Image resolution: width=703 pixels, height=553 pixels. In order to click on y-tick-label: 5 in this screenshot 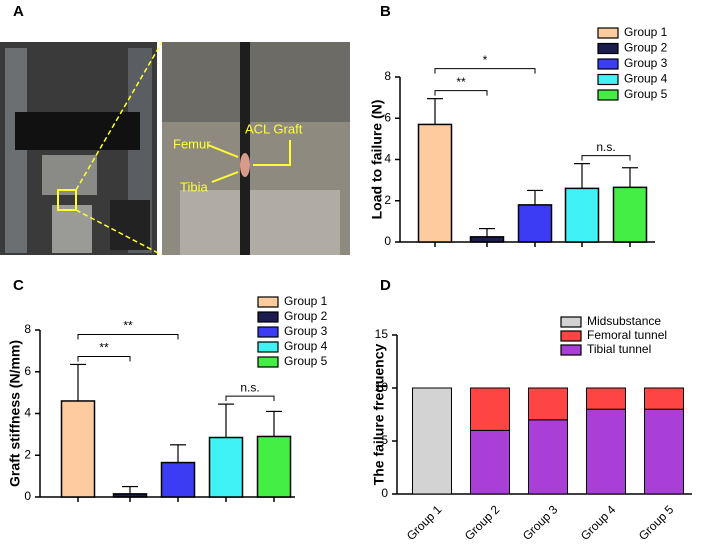, I will do `click(384, 440)`.